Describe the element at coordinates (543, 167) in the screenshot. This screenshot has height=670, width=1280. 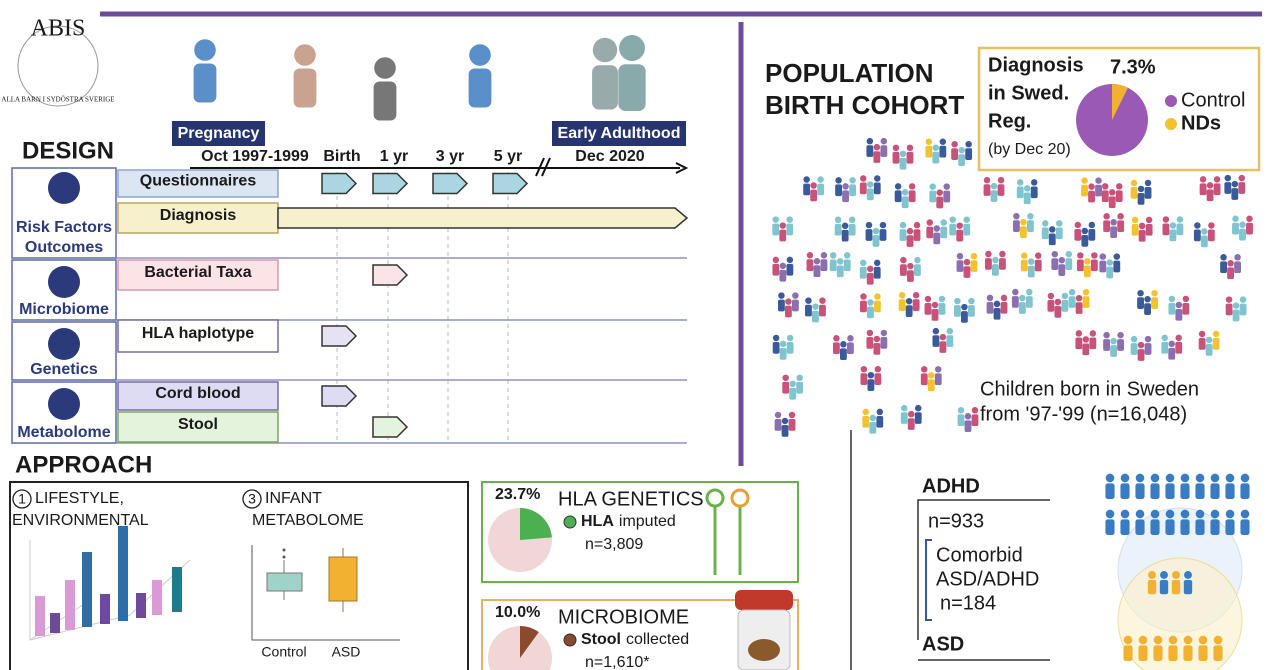
I see `timeline-break` at that location.